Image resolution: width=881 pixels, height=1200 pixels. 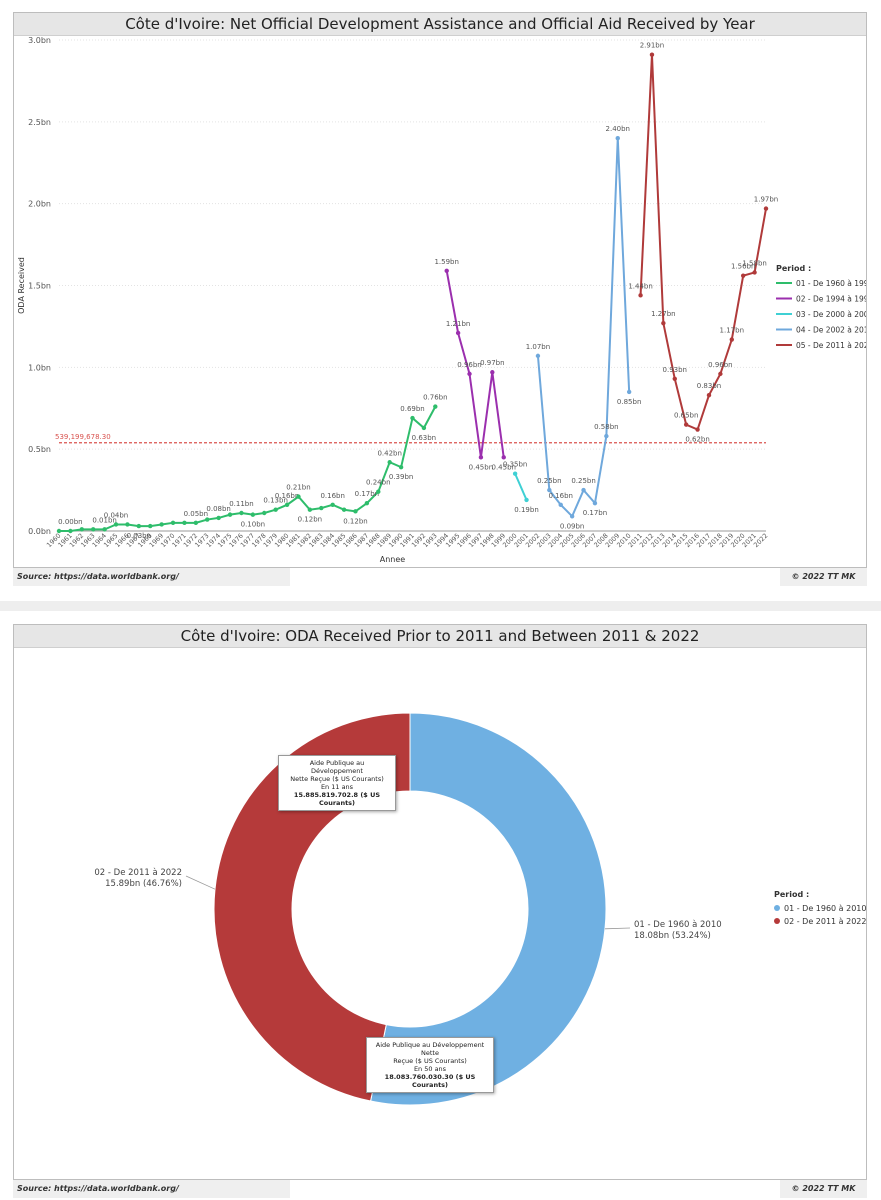 What do you see at coordinates (393, 559) in the screenshot?
I see `x-axis-label: Annee` at bounding box center [393, 559].